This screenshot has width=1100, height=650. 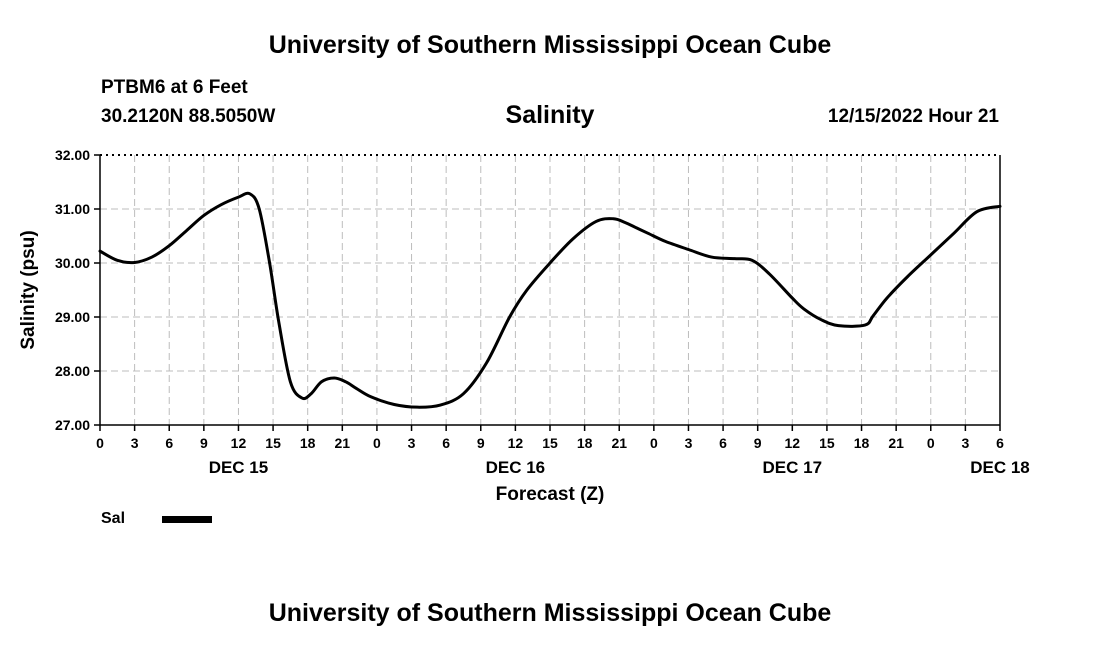 What do you see at coordinates (516, 467) in the screenshot?
I see `day-label: DEC 16` at bounding box center [516, 467].